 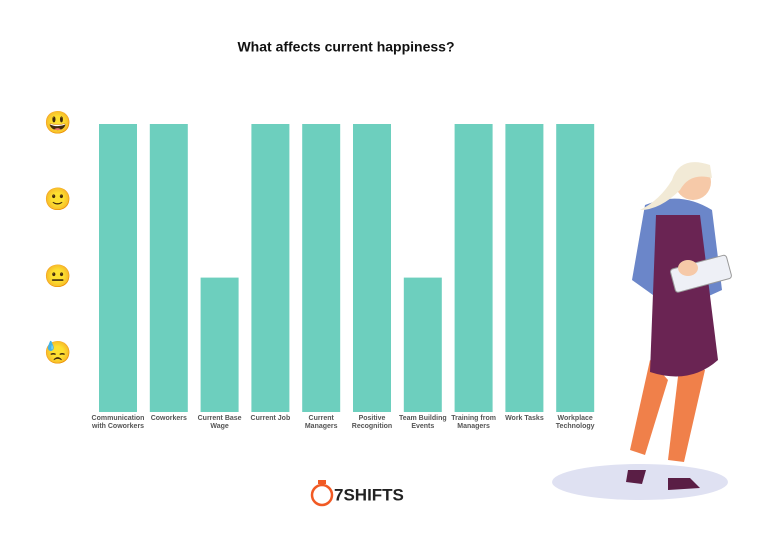 I want to click on y-tick-label: 😃, so click(x=57, y=122).